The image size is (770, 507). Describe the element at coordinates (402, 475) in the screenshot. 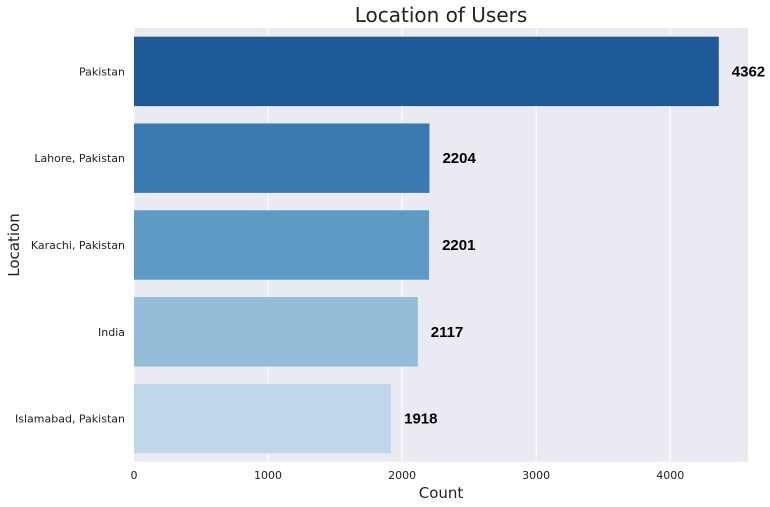

I see `x-tick-label: 2000` at that location.